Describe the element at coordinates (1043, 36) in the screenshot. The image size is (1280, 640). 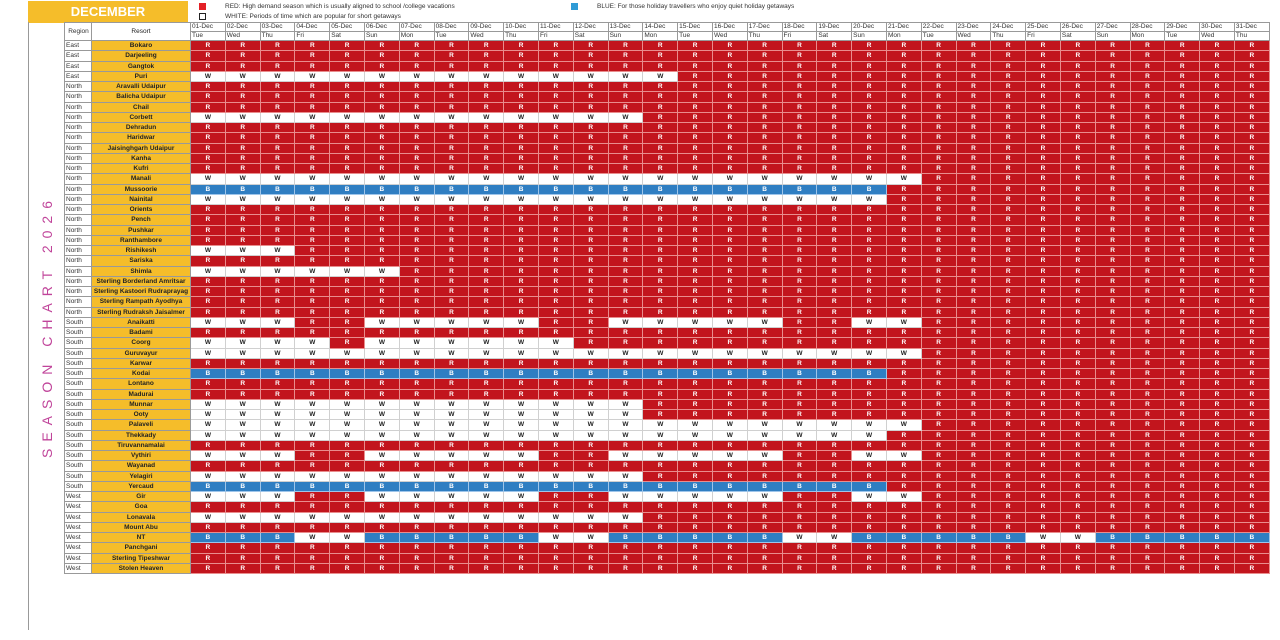
I see `weekday-header: Fri` at that location.